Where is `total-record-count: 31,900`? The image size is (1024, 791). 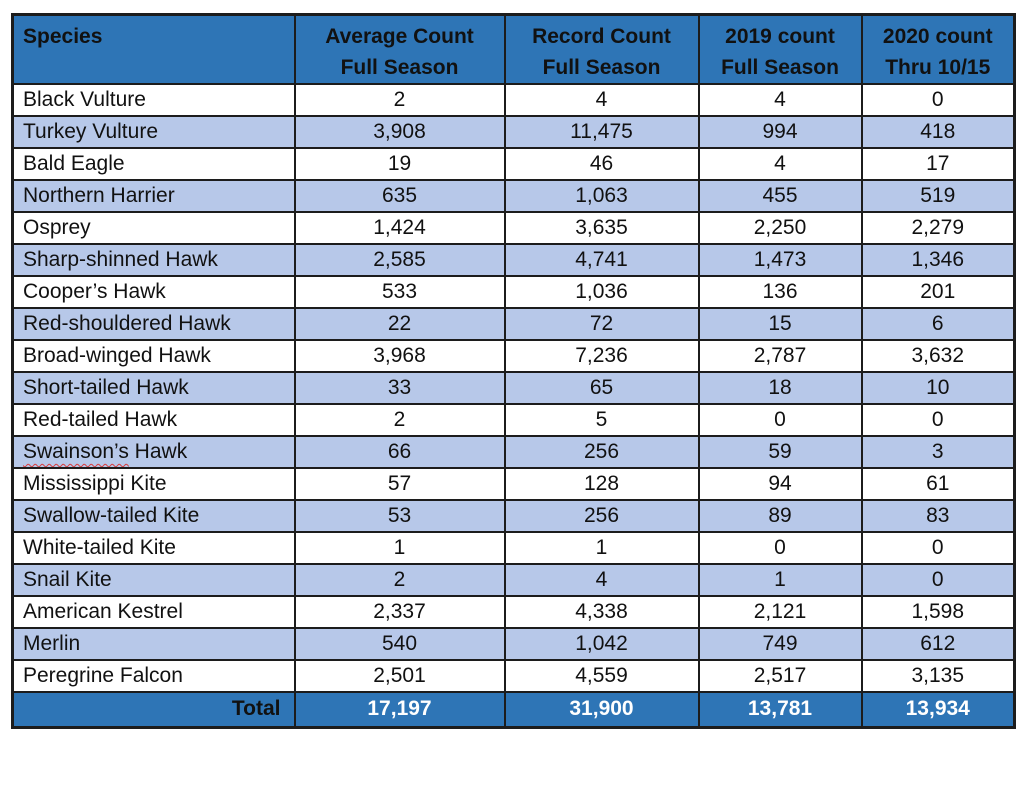 total-record-count: 31,900 is located at coordinates (601, 709).